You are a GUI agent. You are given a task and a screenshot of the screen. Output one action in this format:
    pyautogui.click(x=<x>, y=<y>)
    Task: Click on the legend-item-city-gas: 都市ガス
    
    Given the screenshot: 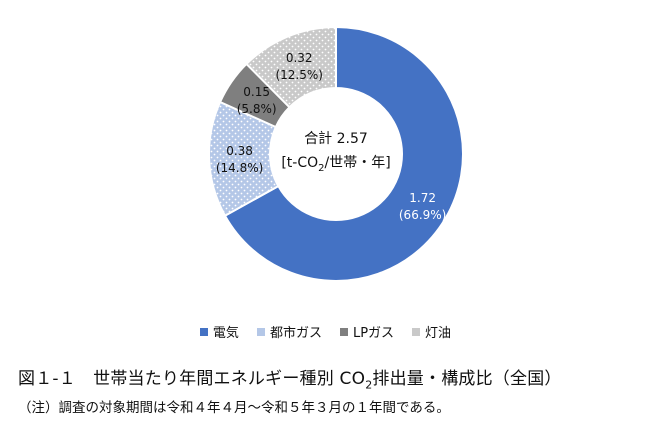 What is the action you would take?
    pyautogui.click(x=289, y=331)
    